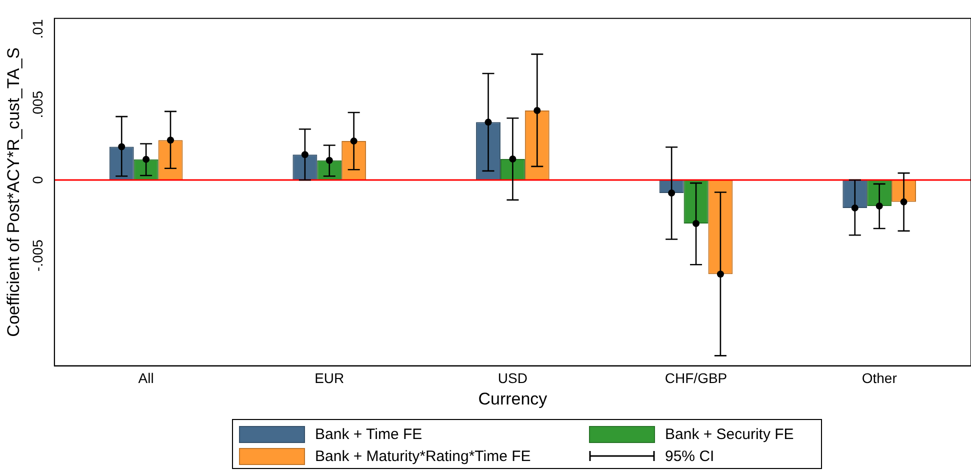 Image resolution: width=971 pixels, height=470 pixels. What do you see at coordinates (513, 398) in the screenshot?
I see `x-axis-title: Currency` at bounding box center [513, 398].